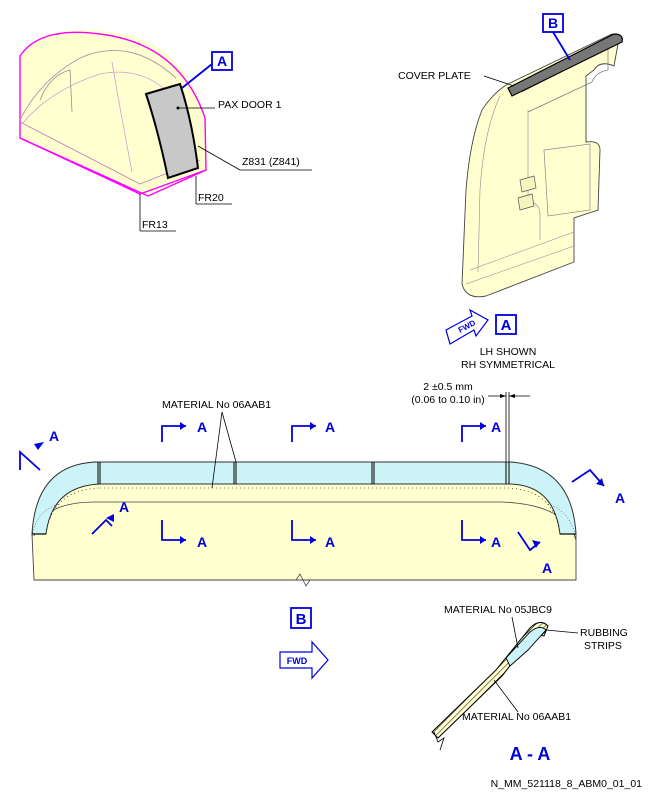 Image resolution: width=648 pixels, height=792 pixels. What do you see at coordinates (516, 717) in the screenshot?
I see `material-06aab1-bottom-label: MATERIAL No 06AAB1` at bounding box center [516, 717].